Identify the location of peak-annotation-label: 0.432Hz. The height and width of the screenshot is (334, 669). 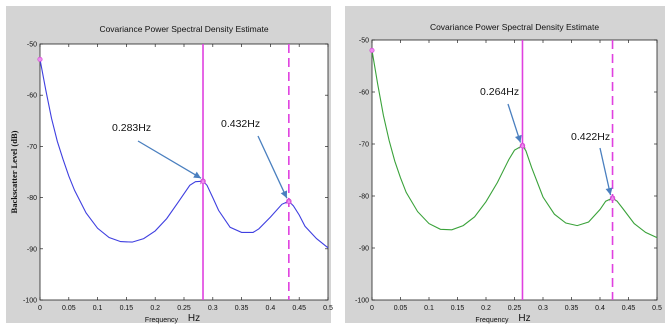
(240, 124).